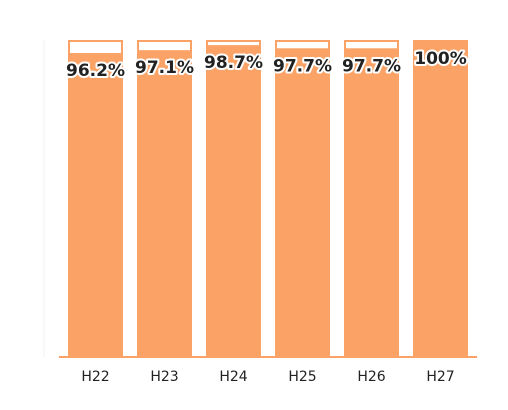 This screenshot has height=410, width=508. Describe the element at coordinates (164, 377) in the screenshot. I see `x-tick-label: H23` at that location.